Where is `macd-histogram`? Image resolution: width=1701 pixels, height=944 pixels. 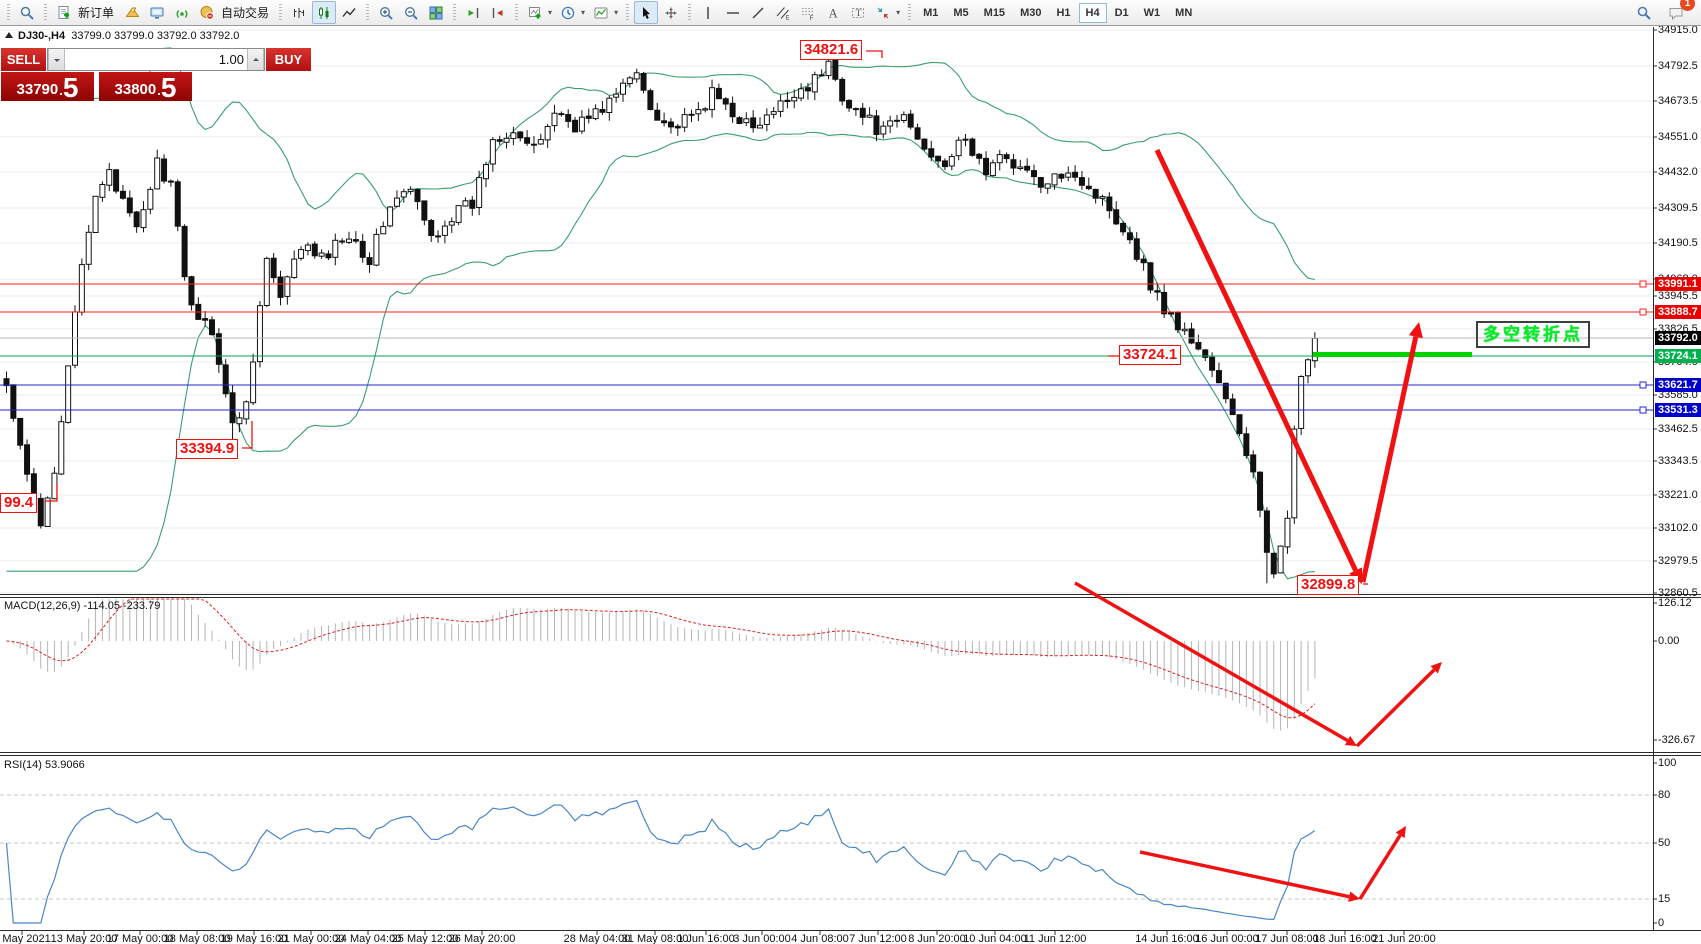 macd-histogram is located at coordinates (664, 665).